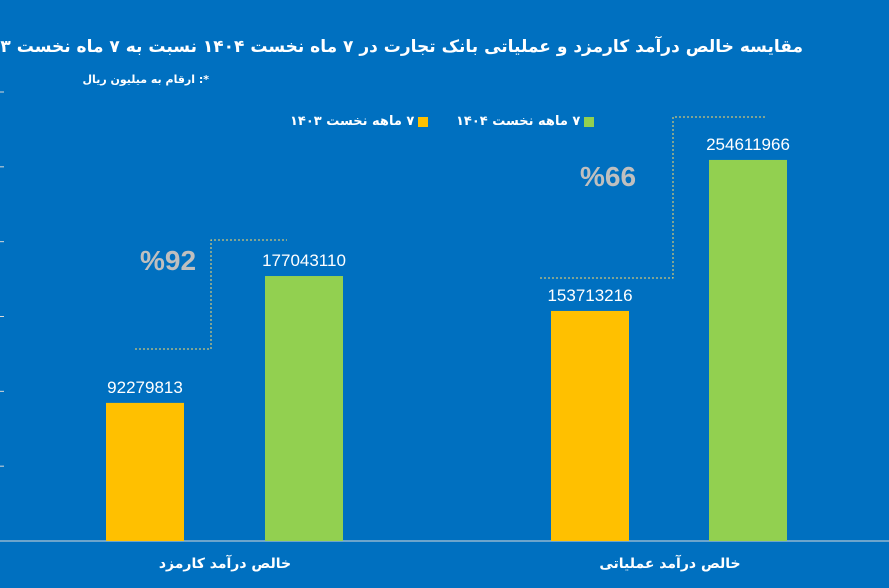 Image resolution: width=889 pixels, height=588 pixels. I want to click on legend-item-1403: ۷ ماهه نخست ۱۴۰۳, so click(359, 121).